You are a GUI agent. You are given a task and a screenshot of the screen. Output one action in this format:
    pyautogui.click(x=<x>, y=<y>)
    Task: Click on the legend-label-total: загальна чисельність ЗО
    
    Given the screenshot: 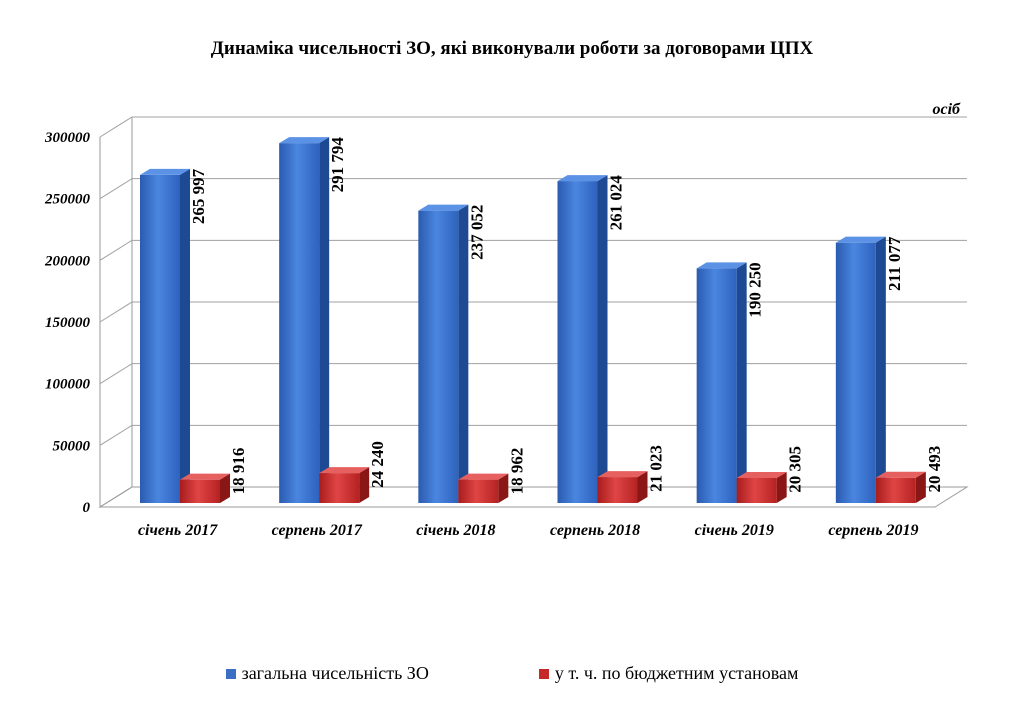 What is the action you would take?
    pyautogui.click(x=335, y=673)
    